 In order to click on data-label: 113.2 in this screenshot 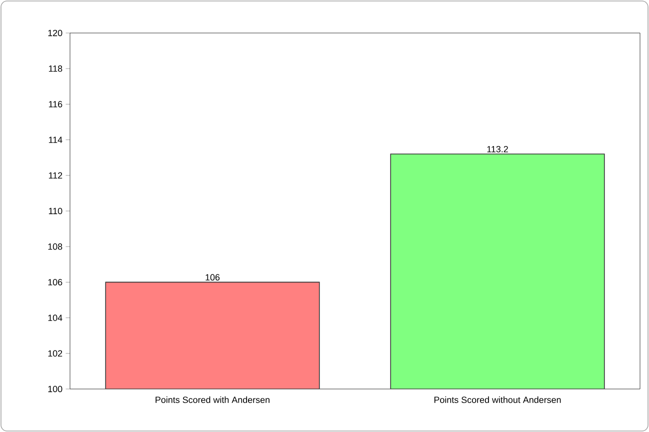, I will do `click(497, 149)`.